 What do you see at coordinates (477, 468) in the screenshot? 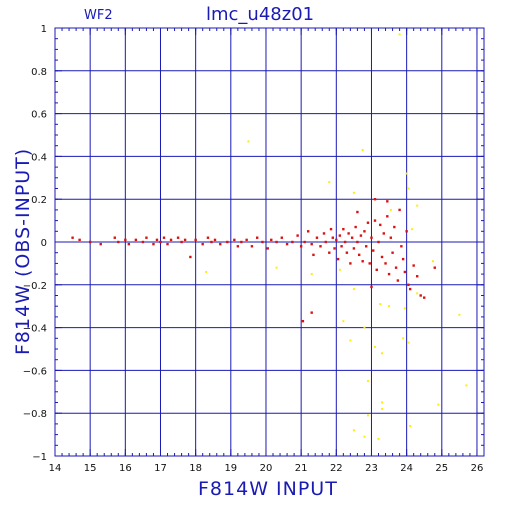
I see `x-tick-label: 26` at bounding box center [477, 468].